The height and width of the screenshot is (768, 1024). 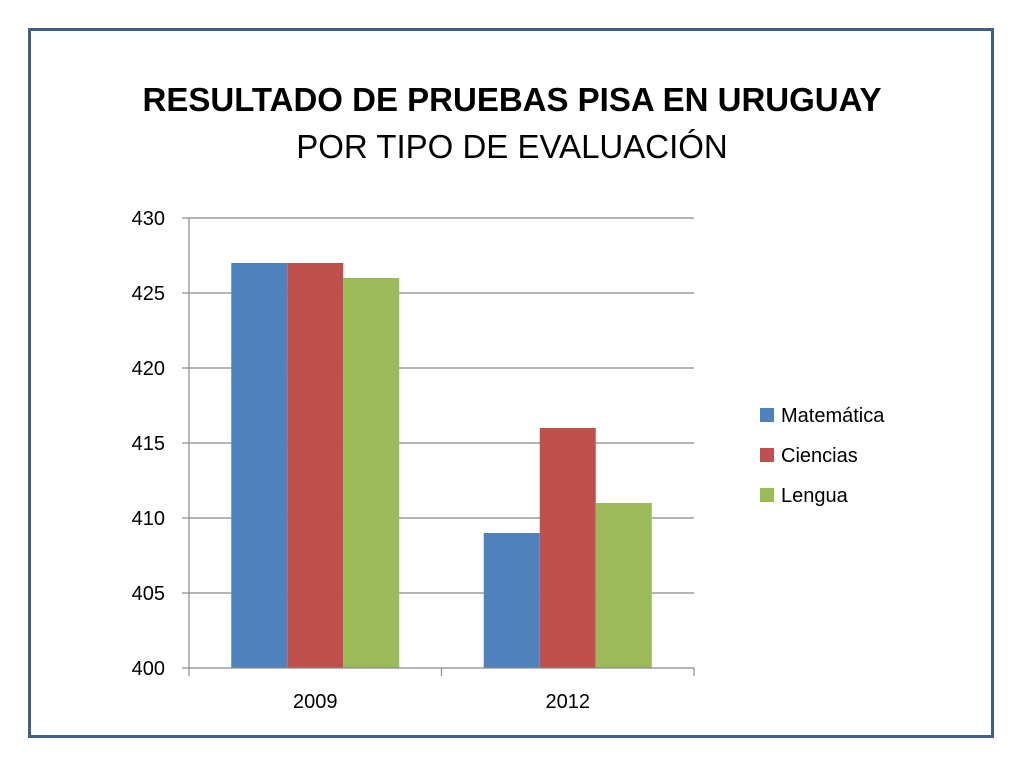 What do you see at coordinates (148, 369) in the screenshot?
I see `y-tick-label: 420` at bounding box center [148, 369].